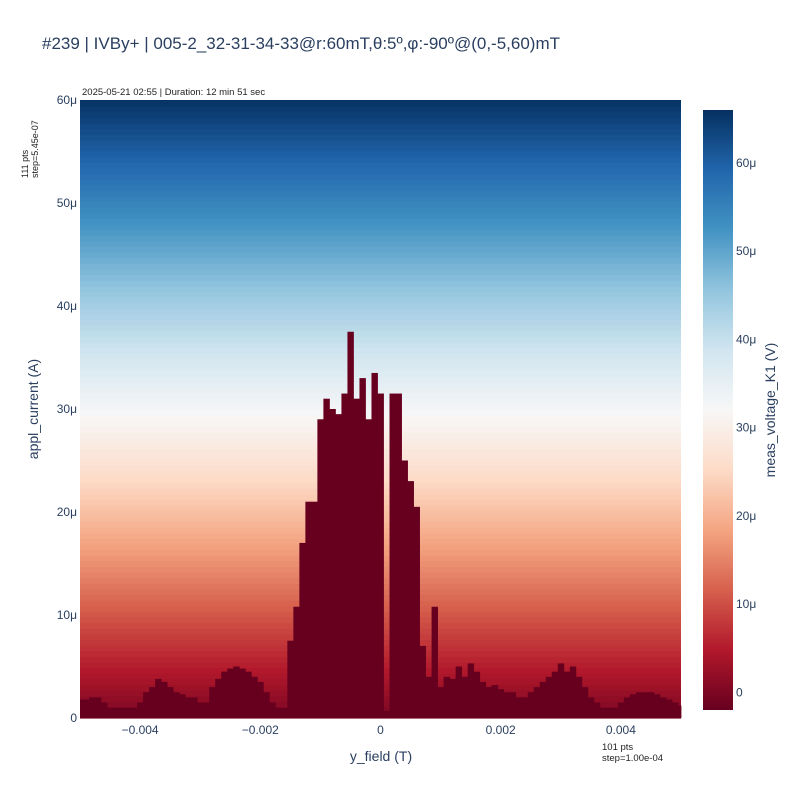 The image size is (800, 800). Describe the element at coordinates (260, 730) in the screenshot. I see `x-tick-label: −0.002` at that location.